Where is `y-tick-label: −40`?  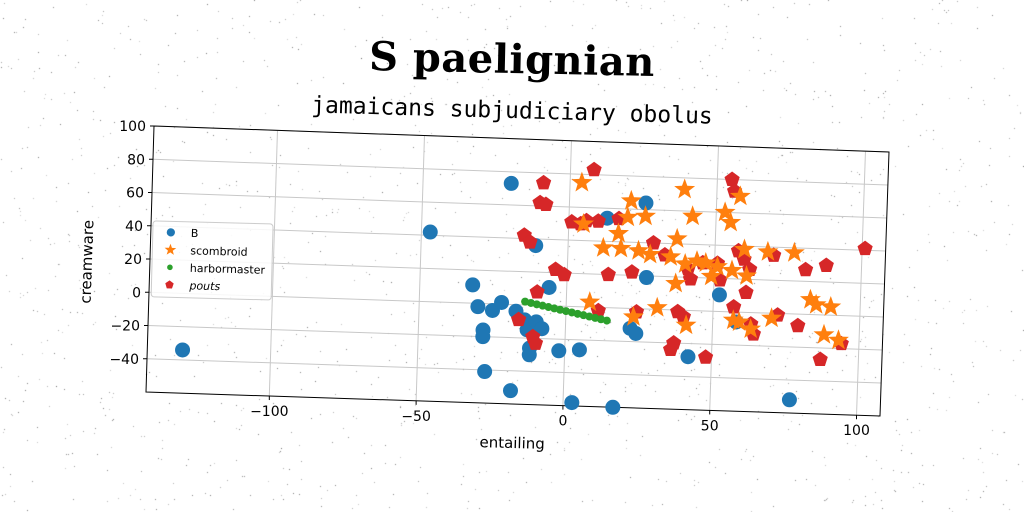 y-tick-label: −40 is located at coordinates (124, 360).